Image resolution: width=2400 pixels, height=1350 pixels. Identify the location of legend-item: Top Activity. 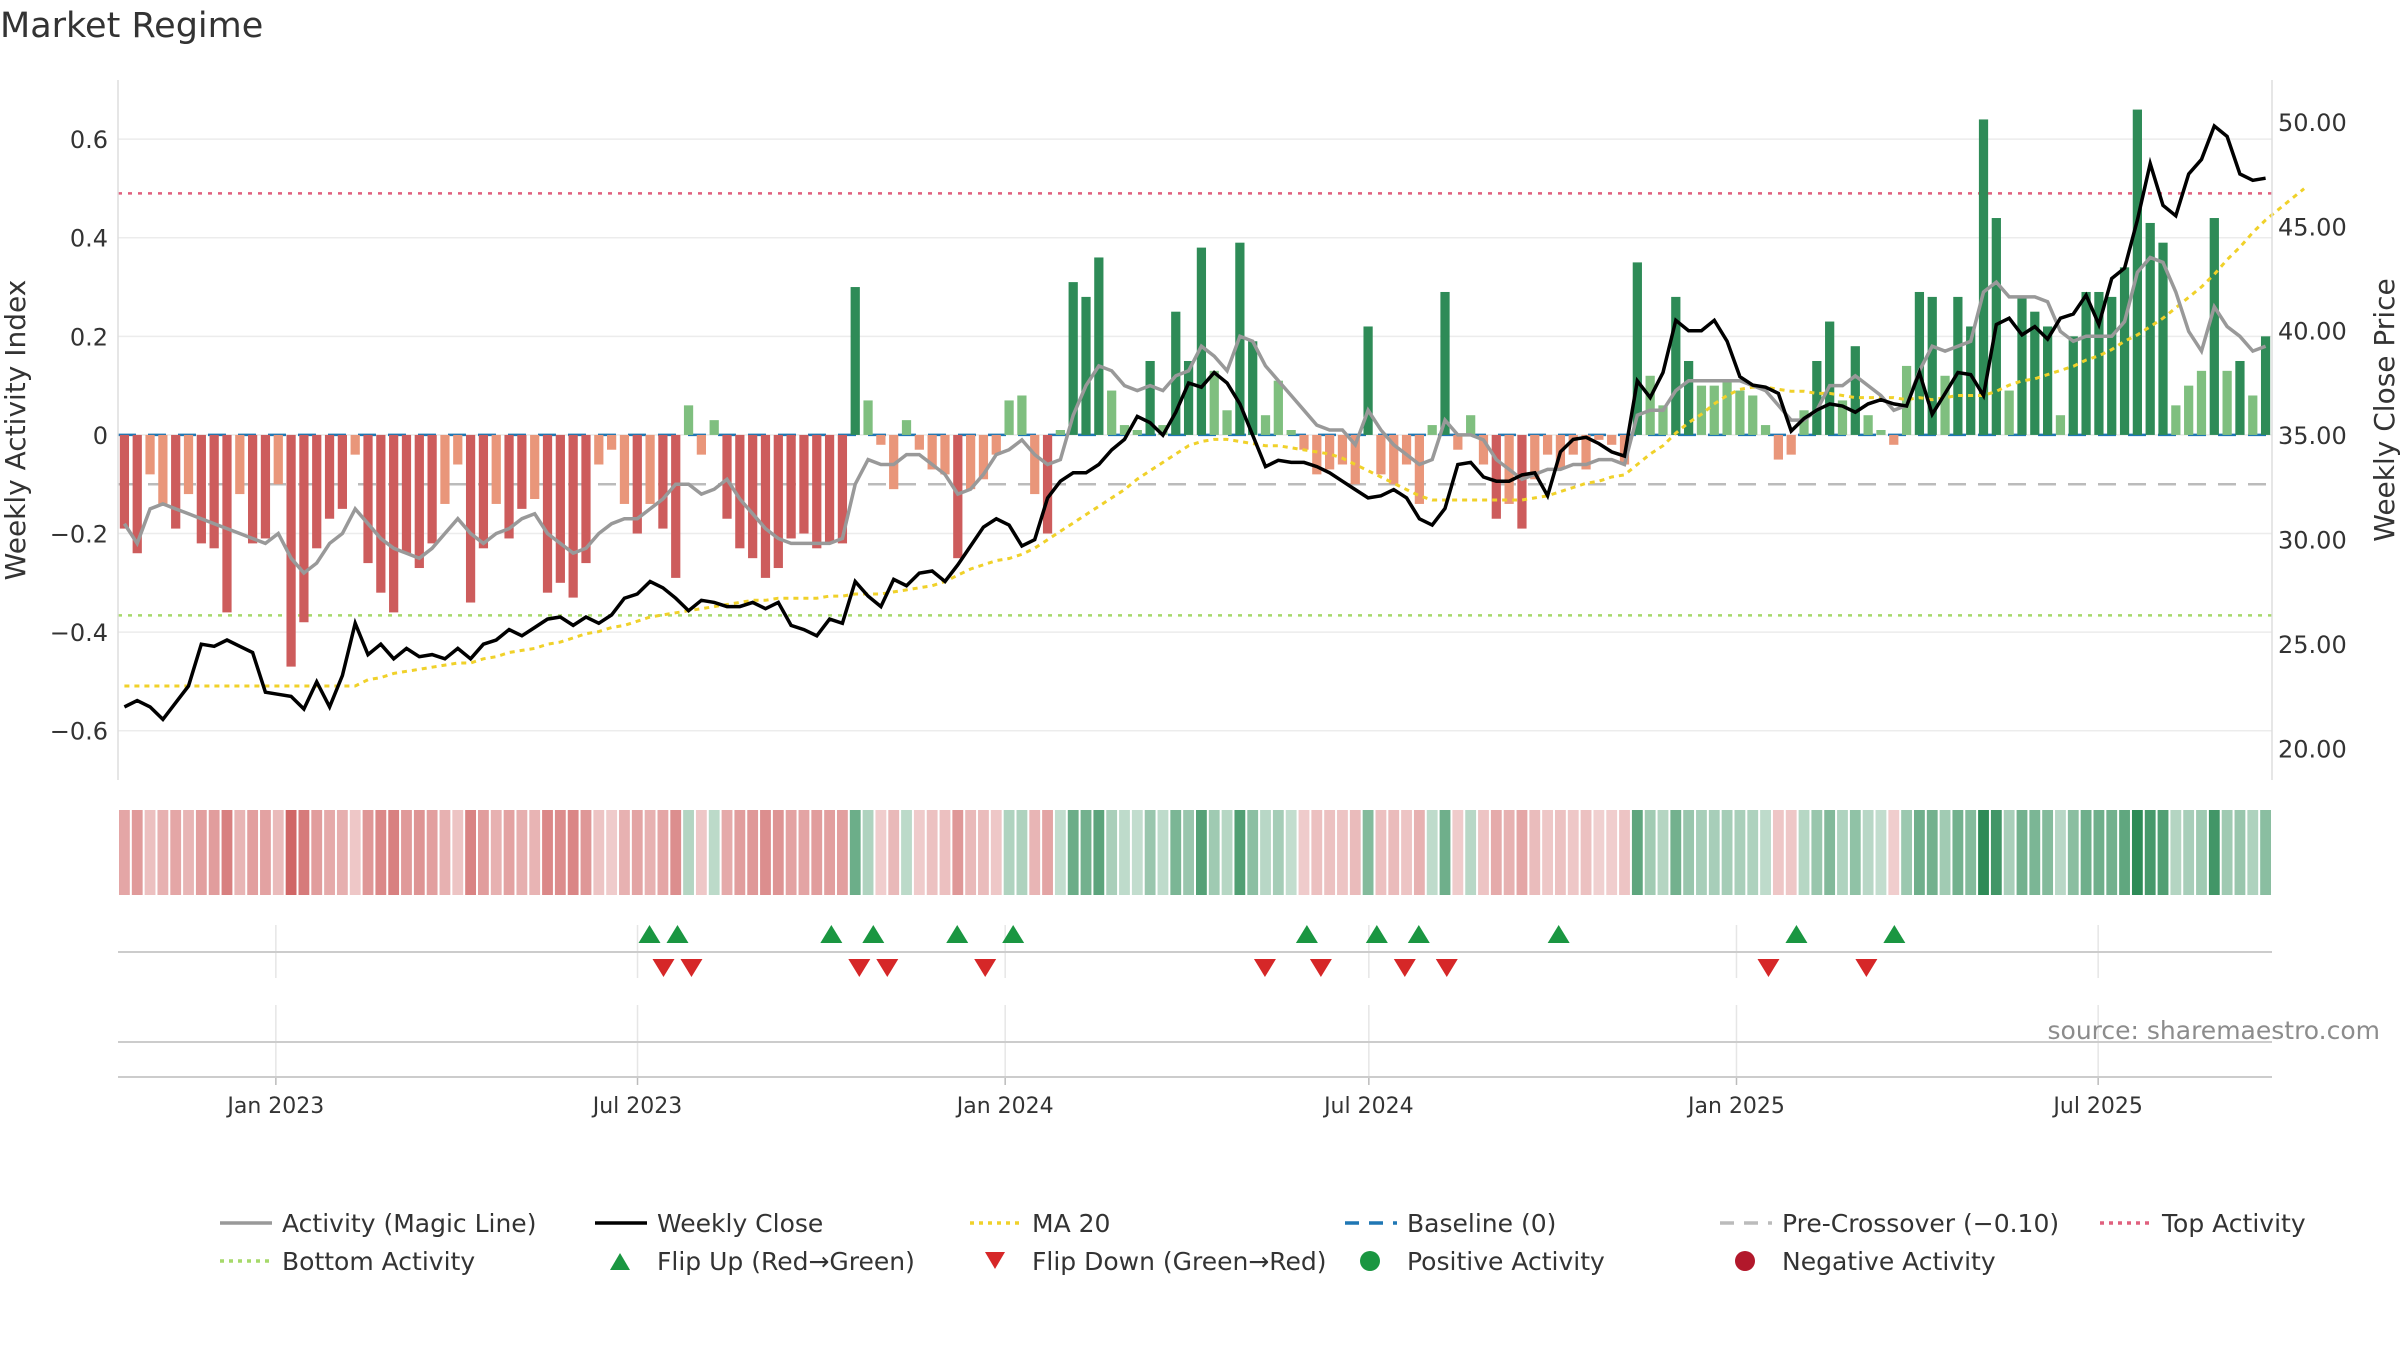
(2198, 1223).